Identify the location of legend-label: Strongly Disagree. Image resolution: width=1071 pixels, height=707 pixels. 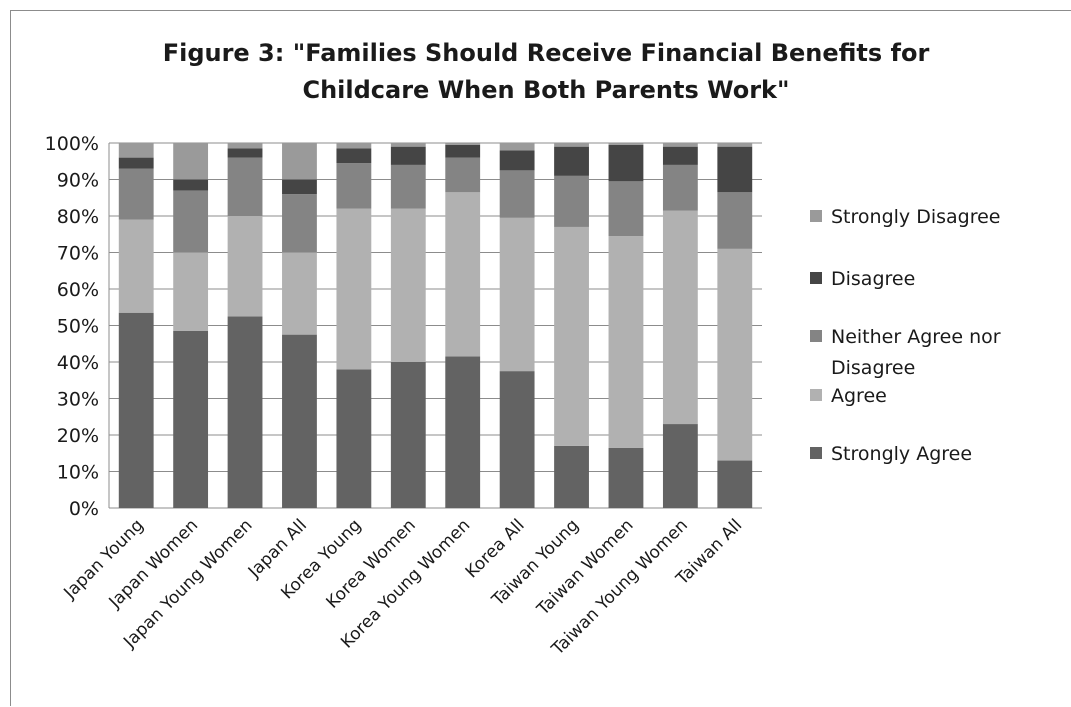
(915, 217).